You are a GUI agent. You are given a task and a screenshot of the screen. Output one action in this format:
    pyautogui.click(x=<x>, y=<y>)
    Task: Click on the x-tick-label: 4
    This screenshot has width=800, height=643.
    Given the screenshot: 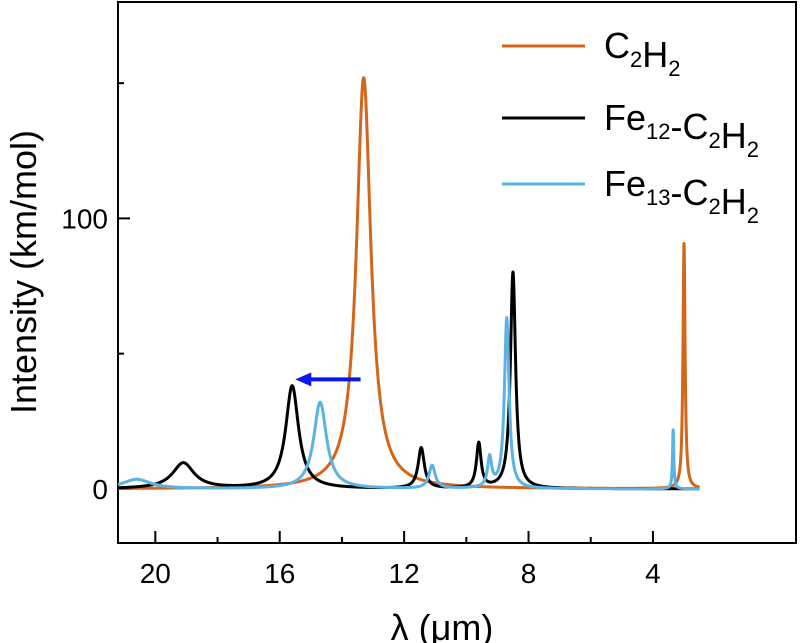 What is the action you would take?
    pyautogui.click(x=653, y=573)
    